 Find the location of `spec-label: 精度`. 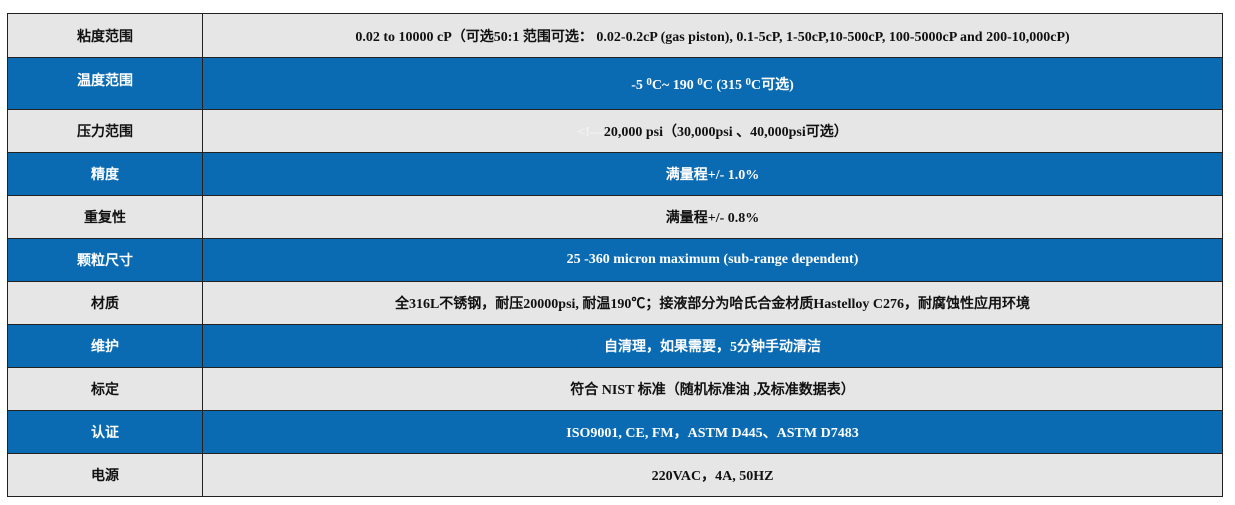

spec-label: 精度 is located at coordinates (105, 174).